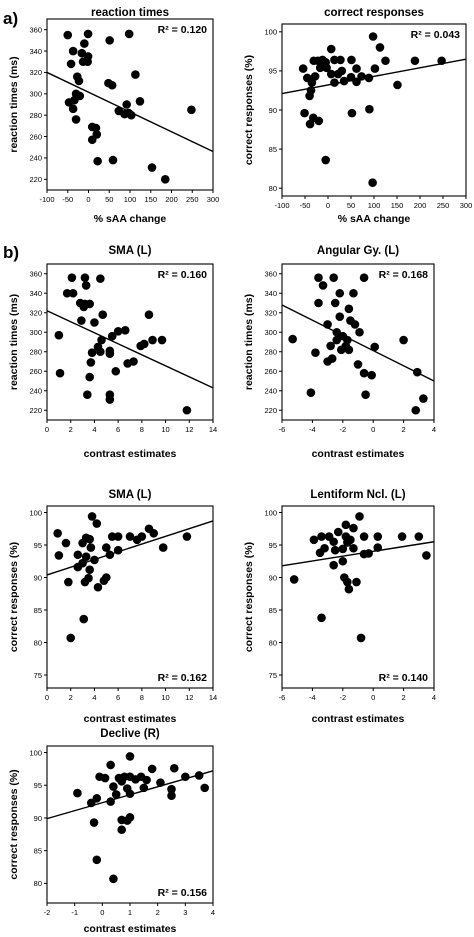 This screenshot has width=474, height=937. I want to click on y-tick-label: 360, so click(270, 274).